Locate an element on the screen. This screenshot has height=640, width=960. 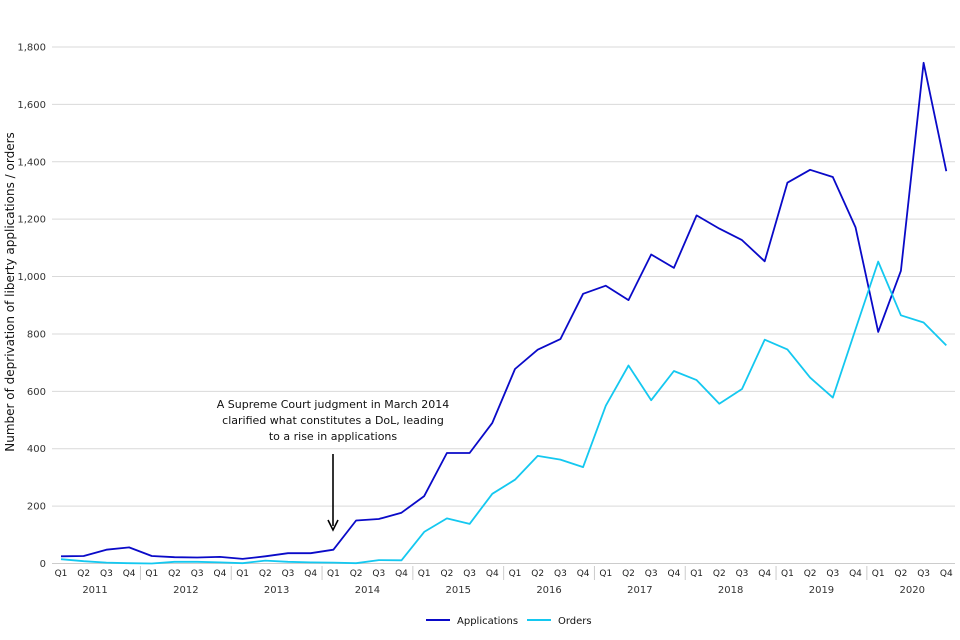
y-tick-label: 200 is located at coordinates (36, 507).